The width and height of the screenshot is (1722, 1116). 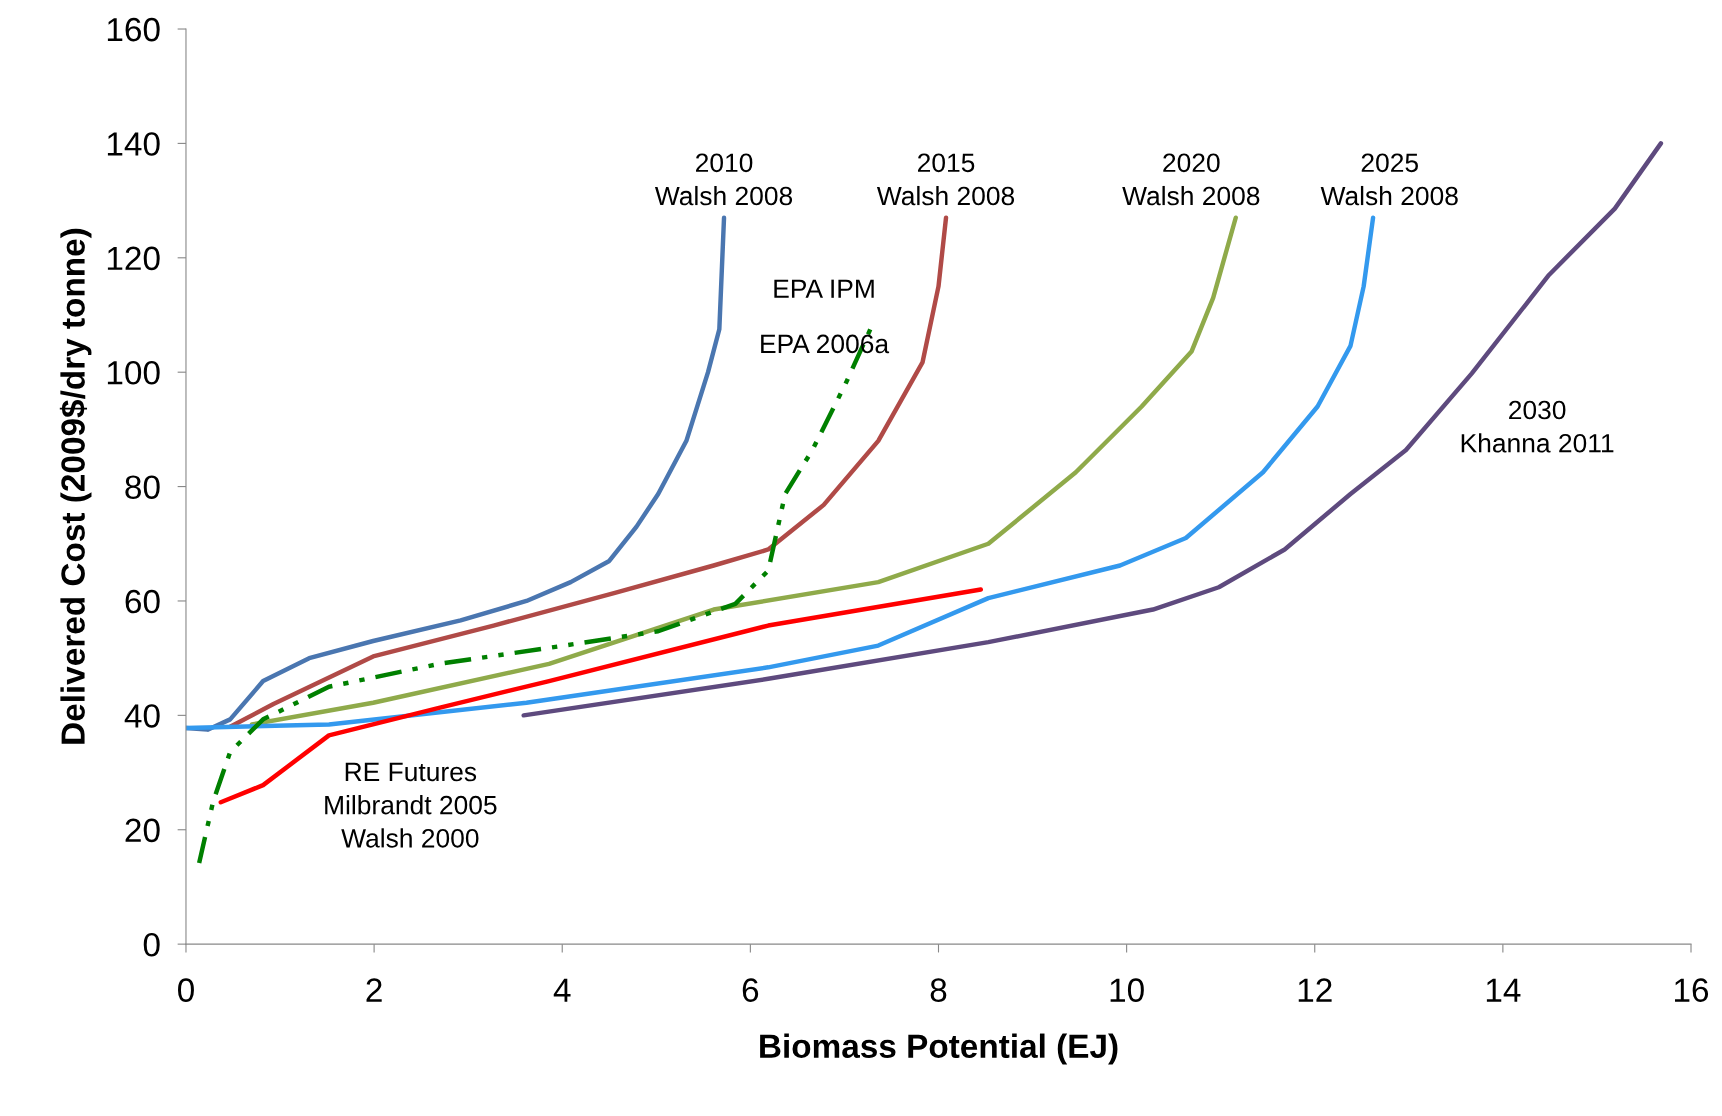 I want to click on text: EPA IPM EPA 2006a, so click(x=825, y=316).